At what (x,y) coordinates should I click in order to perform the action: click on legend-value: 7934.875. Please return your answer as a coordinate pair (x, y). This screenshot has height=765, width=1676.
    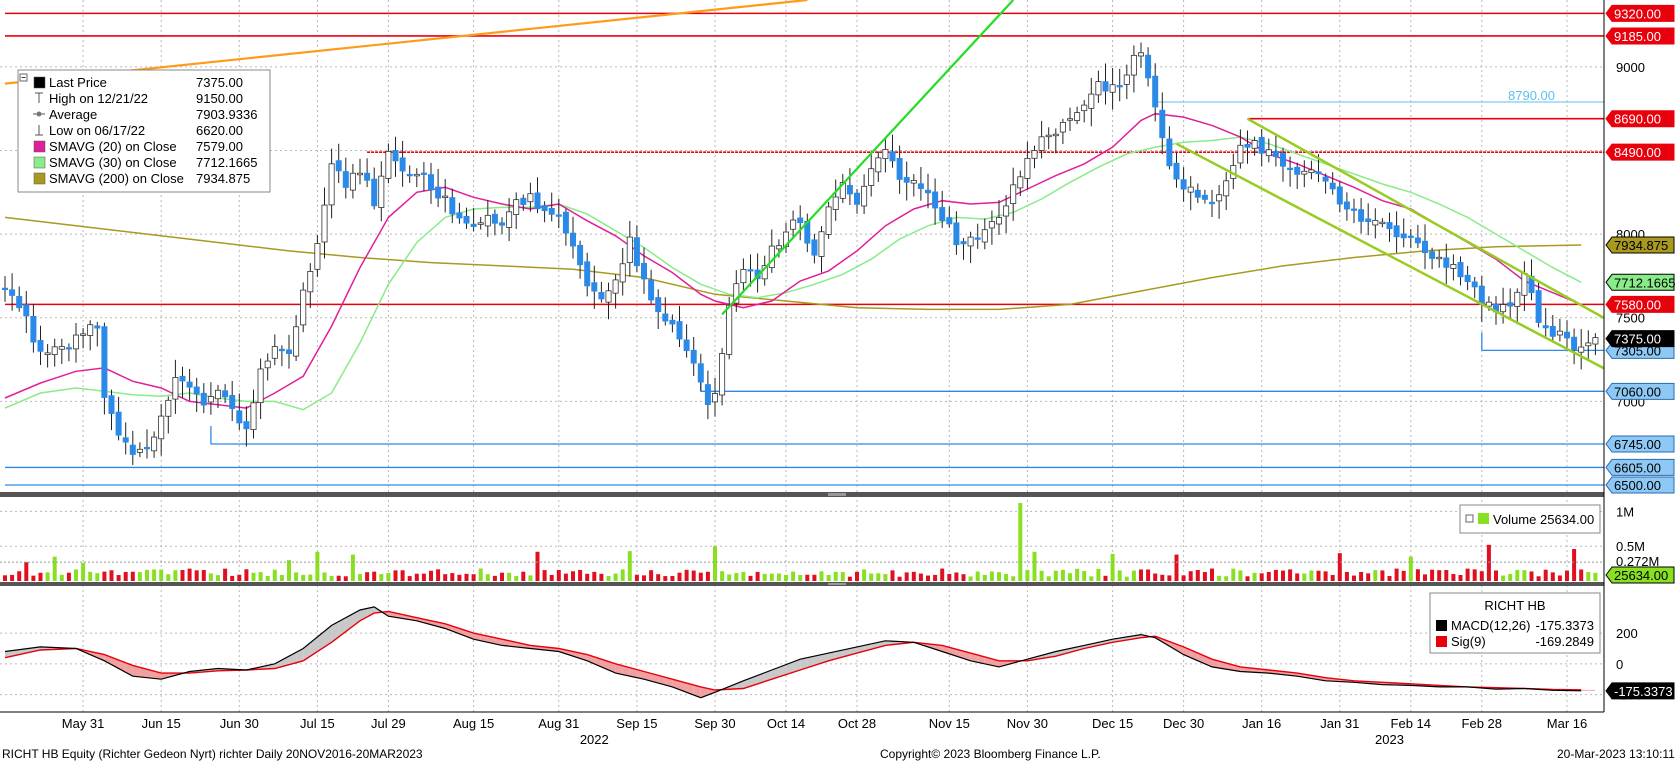
    Looking at the image, I should click on (223, 178).